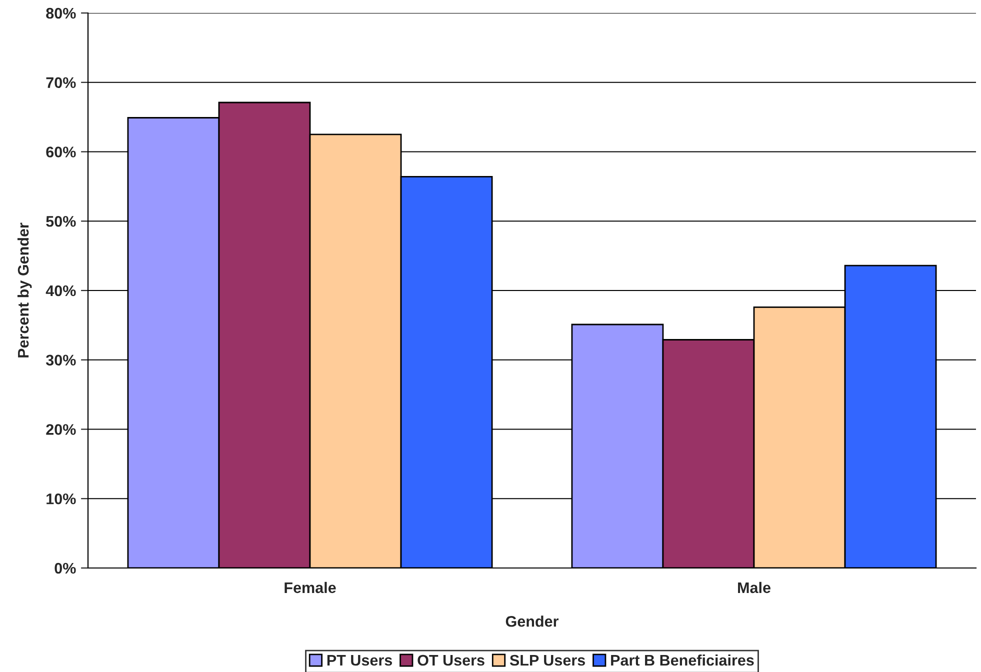 Image resolution: width=981 pixels, height=672 pixels. I want to click on y-tick-label: 0%, so click(65, 568).